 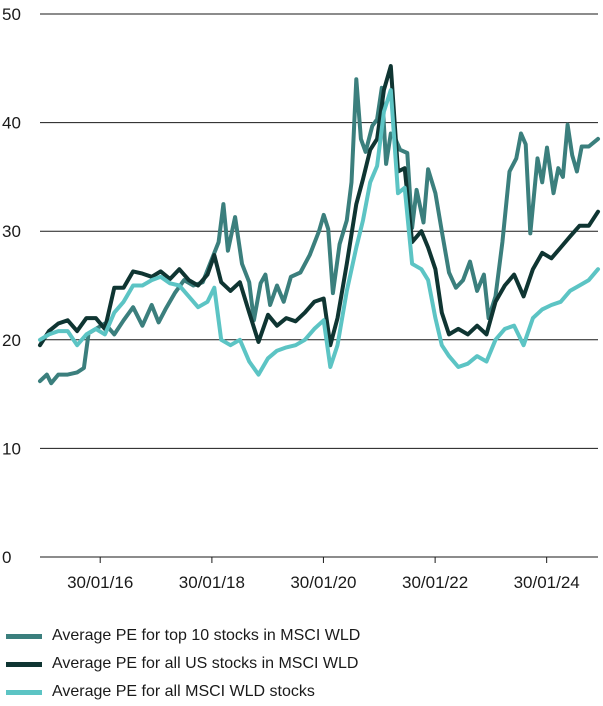 What do you see at coordinates (205, 663) in the screenshot?
I see `legend-label-us-stocks: Average PE for all US stocks in MSCI WLD` at bounding box center [205, 663].